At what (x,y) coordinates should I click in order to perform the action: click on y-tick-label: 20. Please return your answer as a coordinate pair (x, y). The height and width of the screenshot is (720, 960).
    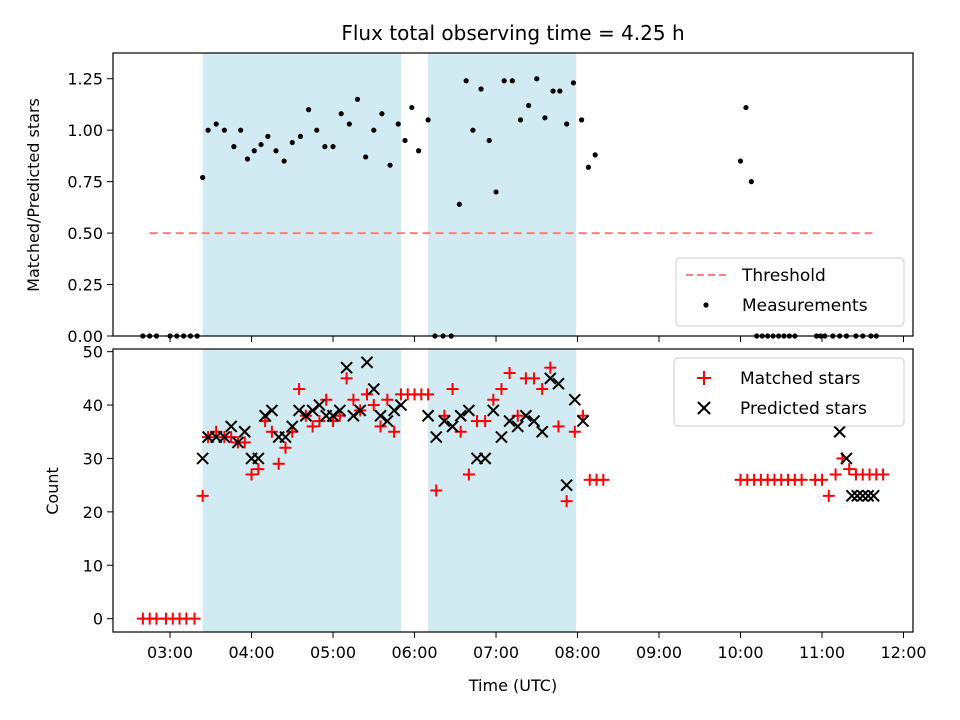
    Looking at the image, I should click on (93, 512).